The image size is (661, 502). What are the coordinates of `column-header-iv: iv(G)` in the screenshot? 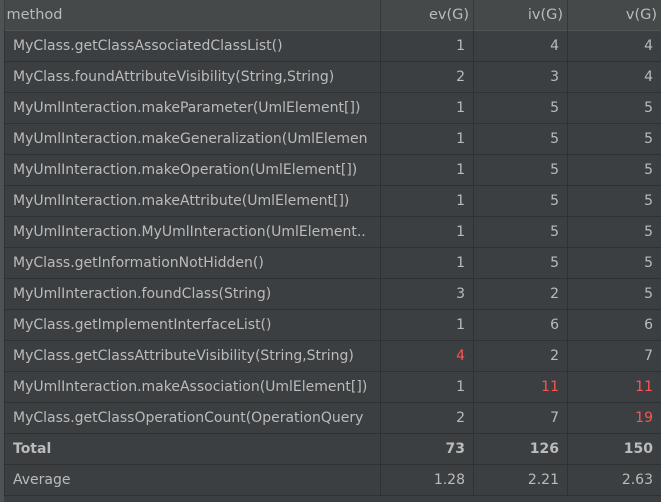 It's located at (527, 15).